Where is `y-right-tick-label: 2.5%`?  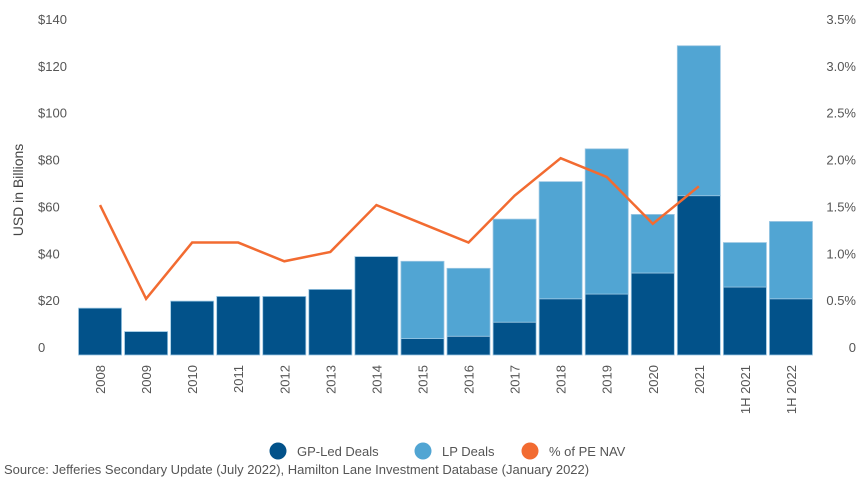
y-right-tick-label: 2.5% is located at coordinates (841, 113).